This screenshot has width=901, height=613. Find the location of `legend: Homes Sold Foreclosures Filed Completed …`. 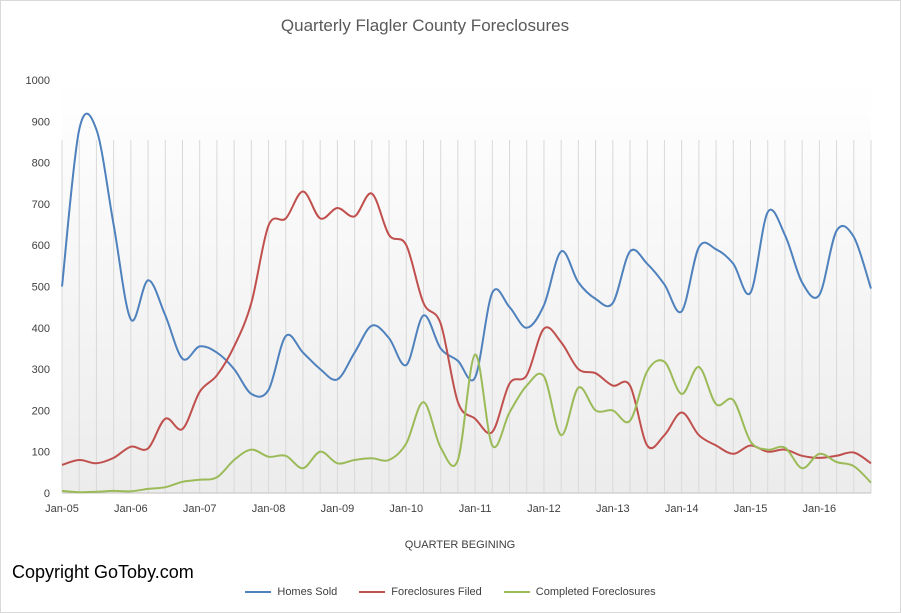

legend: Homes Sold Foreclosures Filed Completed … is located at coordinates (450, 592).